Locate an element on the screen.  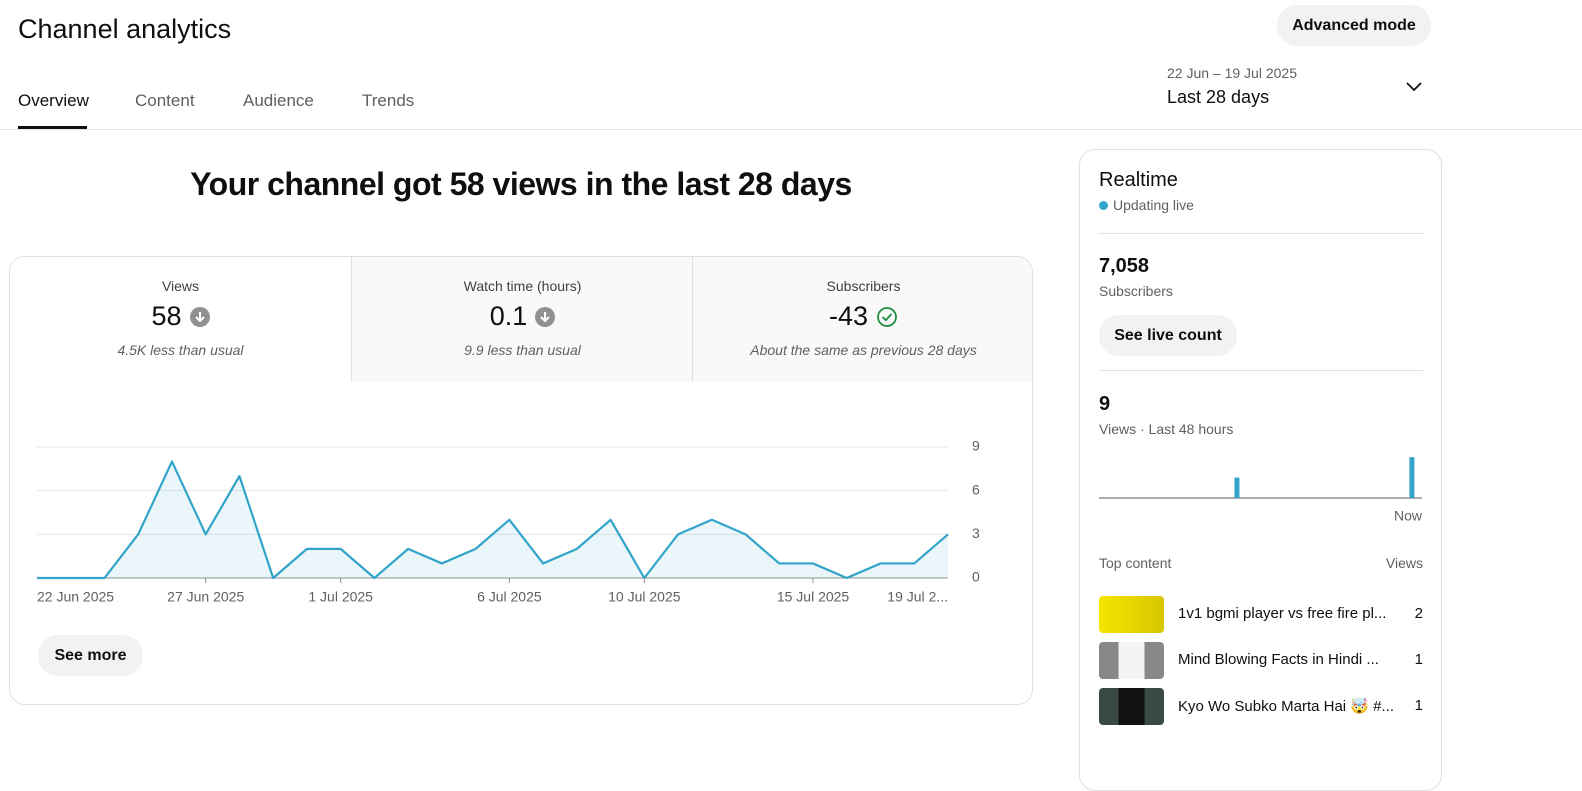
check-icon is located at coordinates (887, 316).